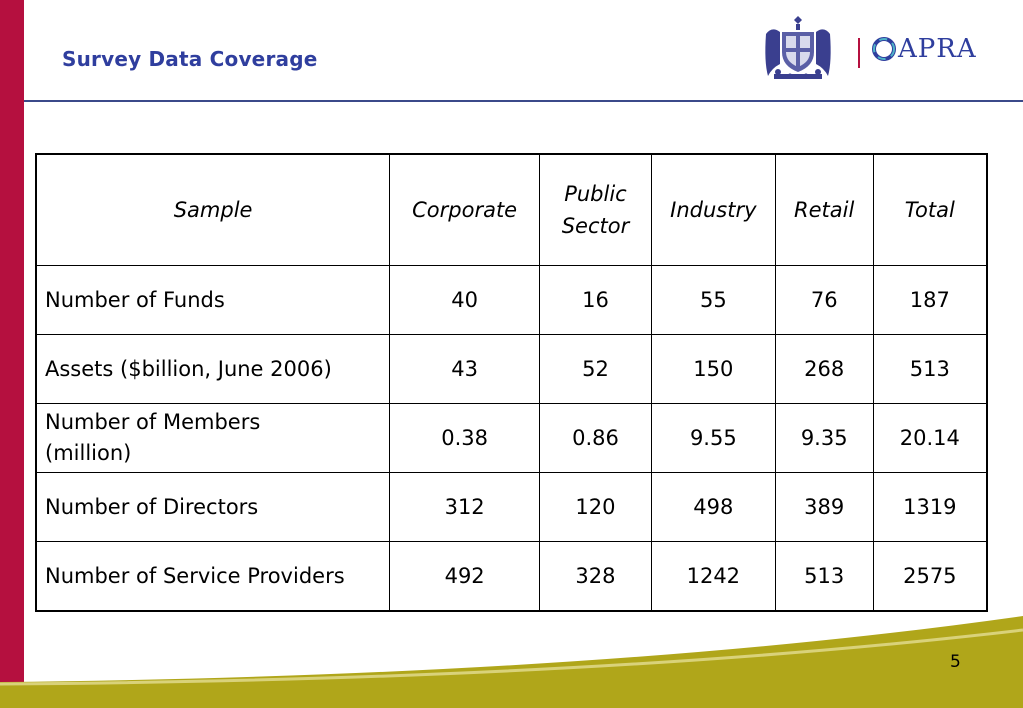 The width and height of the screenshot is (1023, 708). I want to click on cell-corporate: 43, so click(465, 369).